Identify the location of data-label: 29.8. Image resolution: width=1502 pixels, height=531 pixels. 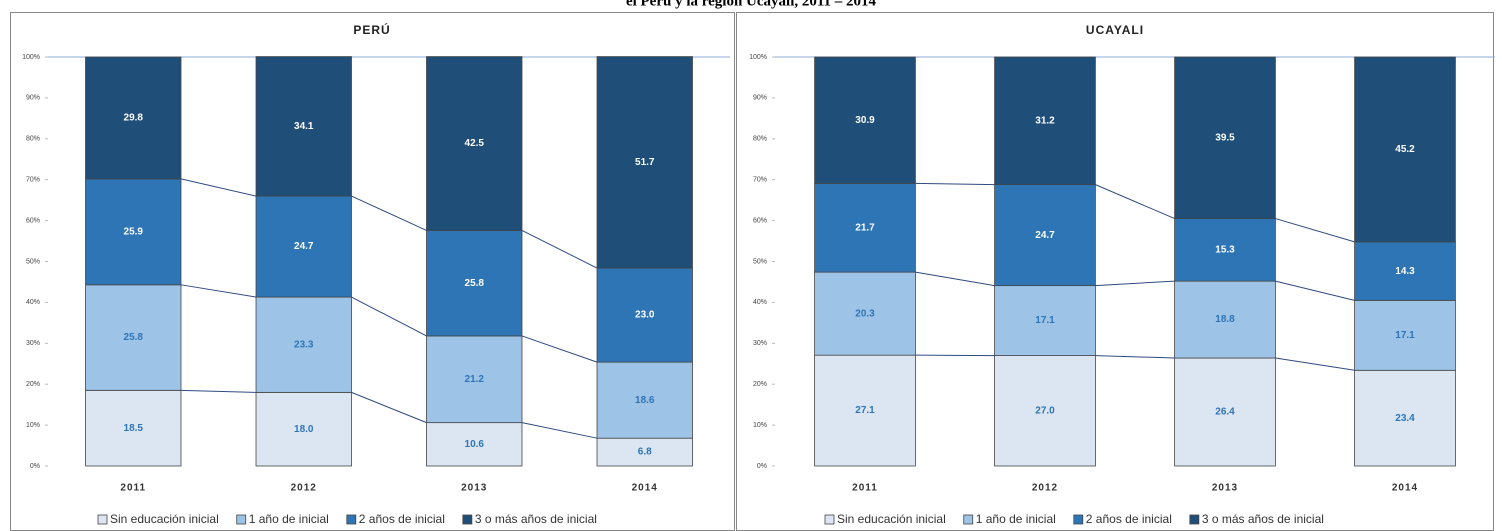
(134, 118).